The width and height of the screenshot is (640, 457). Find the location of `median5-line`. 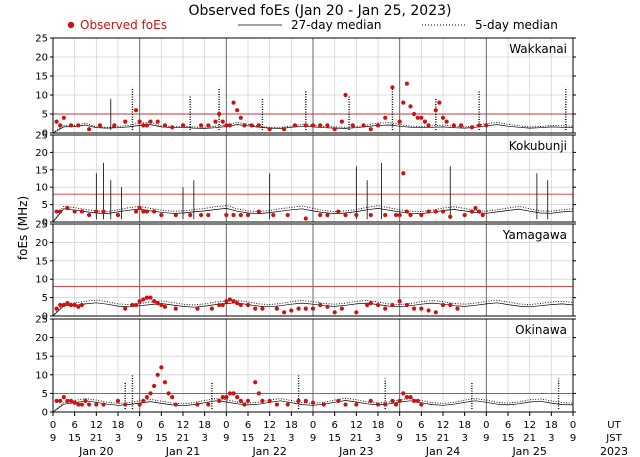

median5-line is located at coordinates (313, 214).